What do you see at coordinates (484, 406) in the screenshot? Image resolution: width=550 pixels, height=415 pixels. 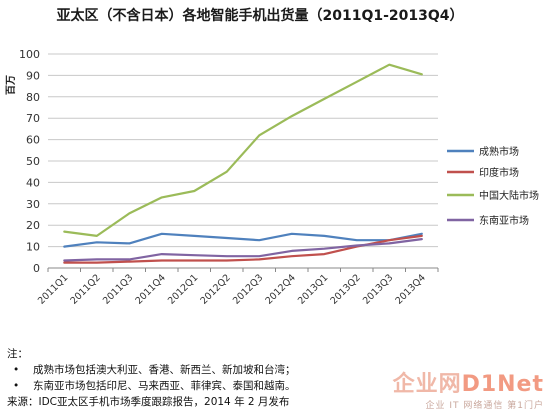 I see `watermark-sub: 企业 IT 网络通信 第1门户` at bounding box center [484, 406].